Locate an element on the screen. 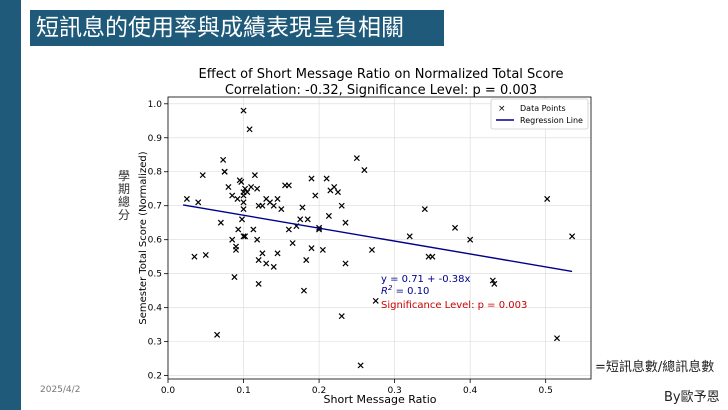  x-tick-label: 0.5 is located at coordinates (546, 391).